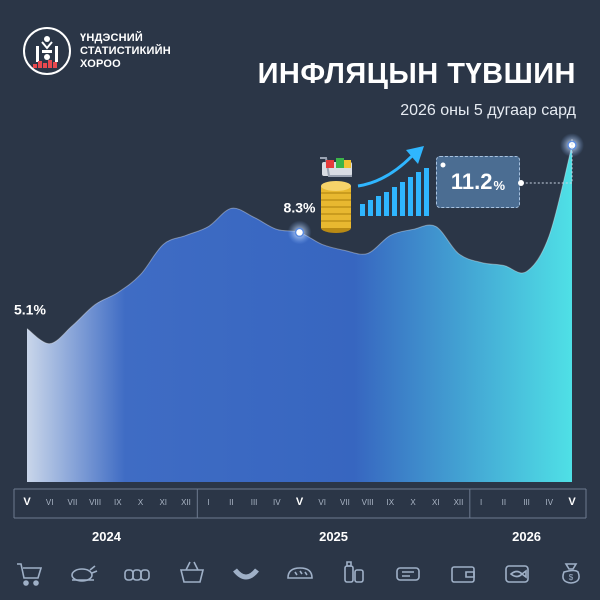 This screenshot has width=600, height=600. Describe the element at coordinates (191, 572) in the screenshot. I see `grocery-basket-icon` at that location.